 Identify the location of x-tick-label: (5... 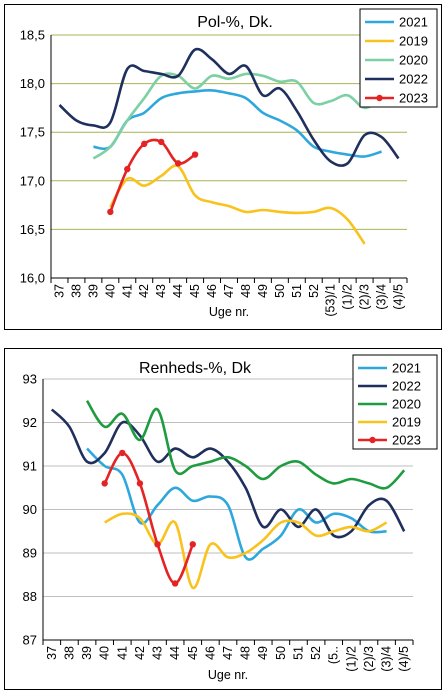
(334, 655).